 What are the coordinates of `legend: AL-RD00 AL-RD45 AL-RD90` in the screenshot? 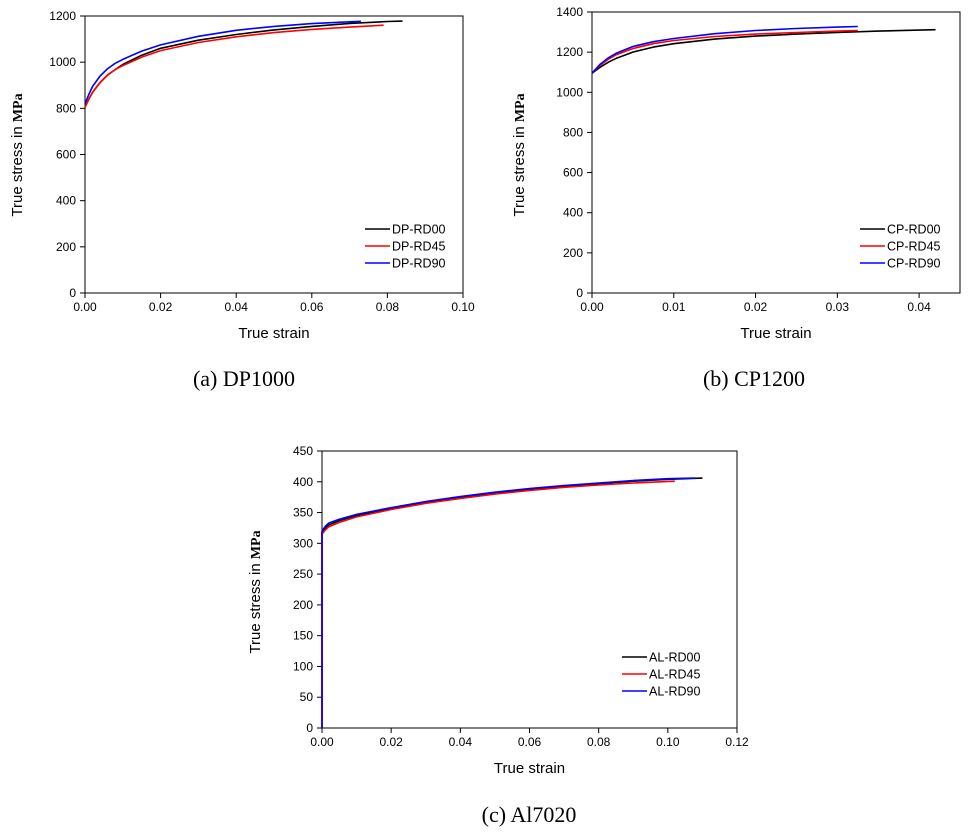 It's located at (661, 675).